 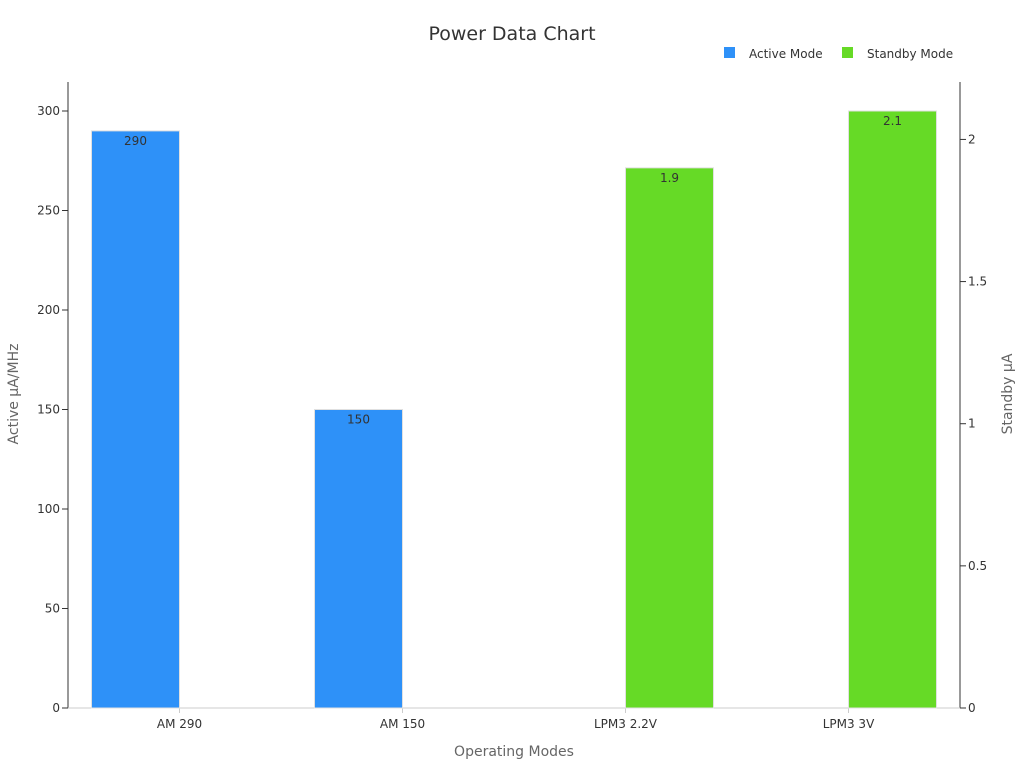 What do you see at coordinates (402, 724) in the screenshot?
I see `x-tick-label: AM 150` at bounding box center [402, 724].